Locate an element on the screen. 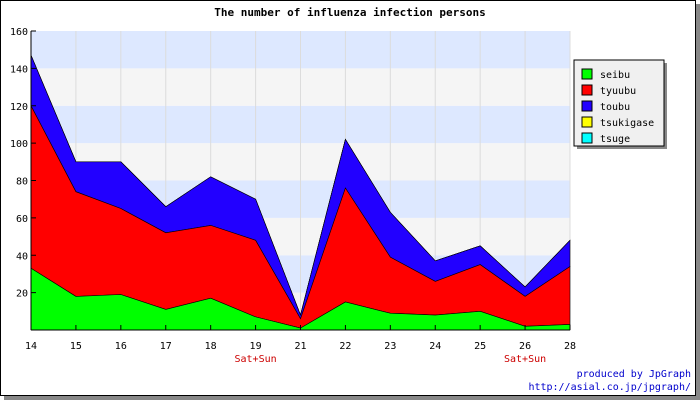 This screenshot has height=400, width=700. y-tick-label: 20 is located at coordinates (22, 294).